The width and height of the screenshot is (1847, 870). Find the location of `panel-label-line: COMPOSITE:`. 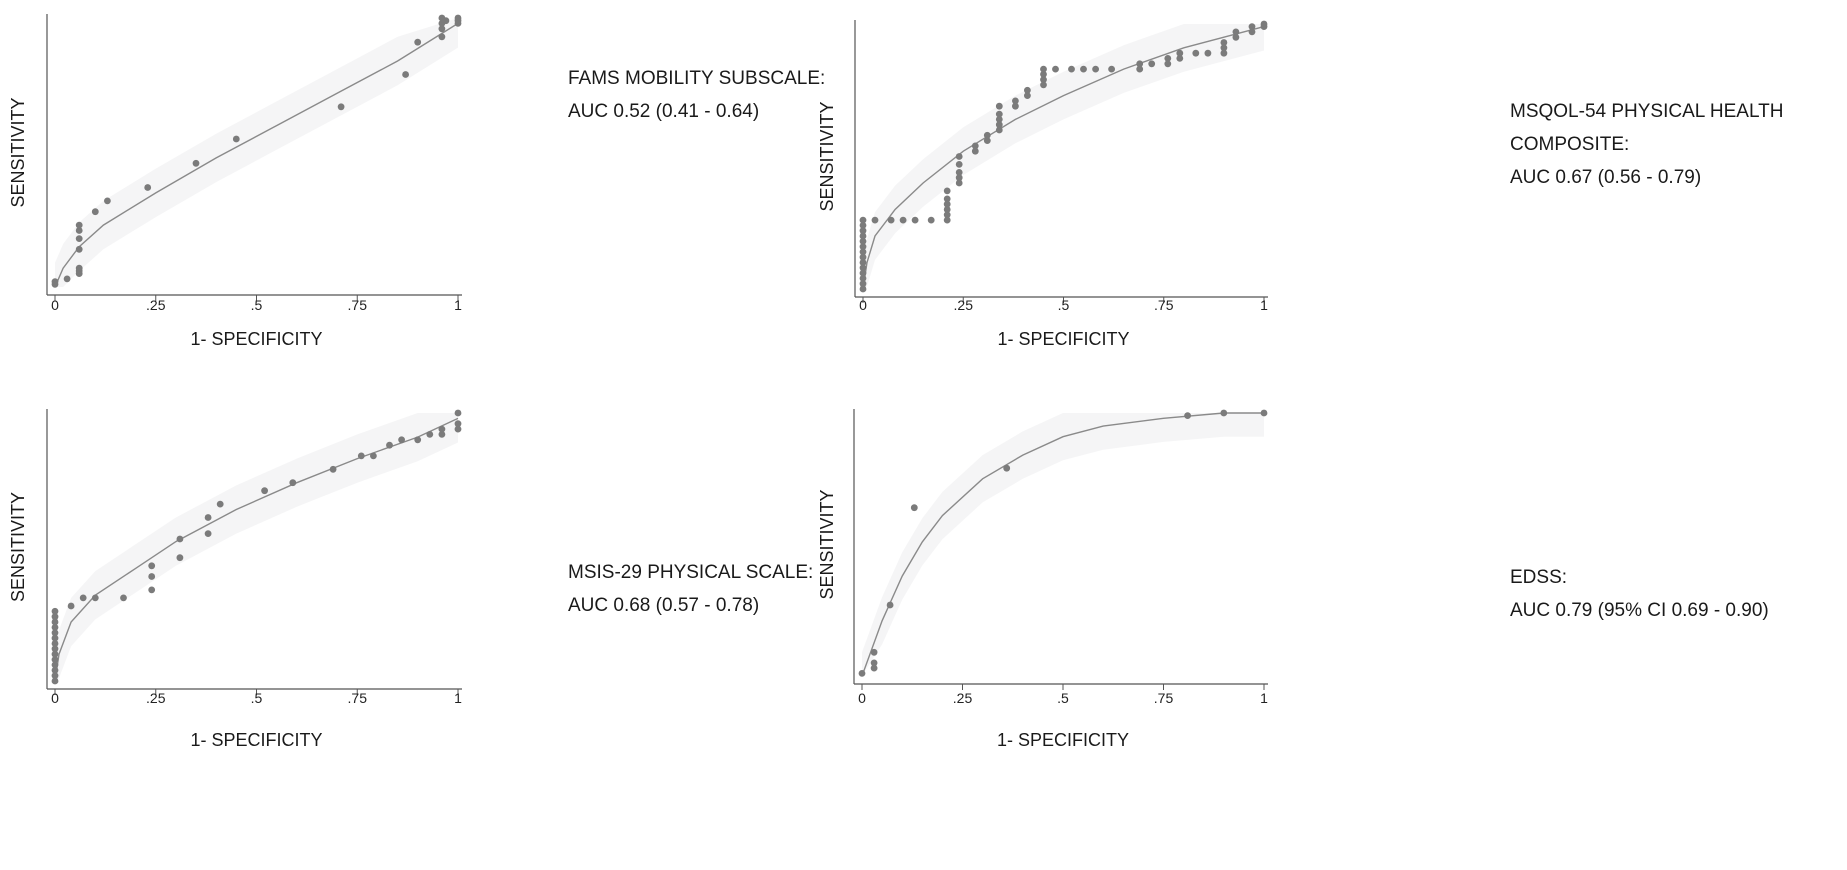

panel-label-line: COMPOSITE: is located at coordinates (1569, 144).